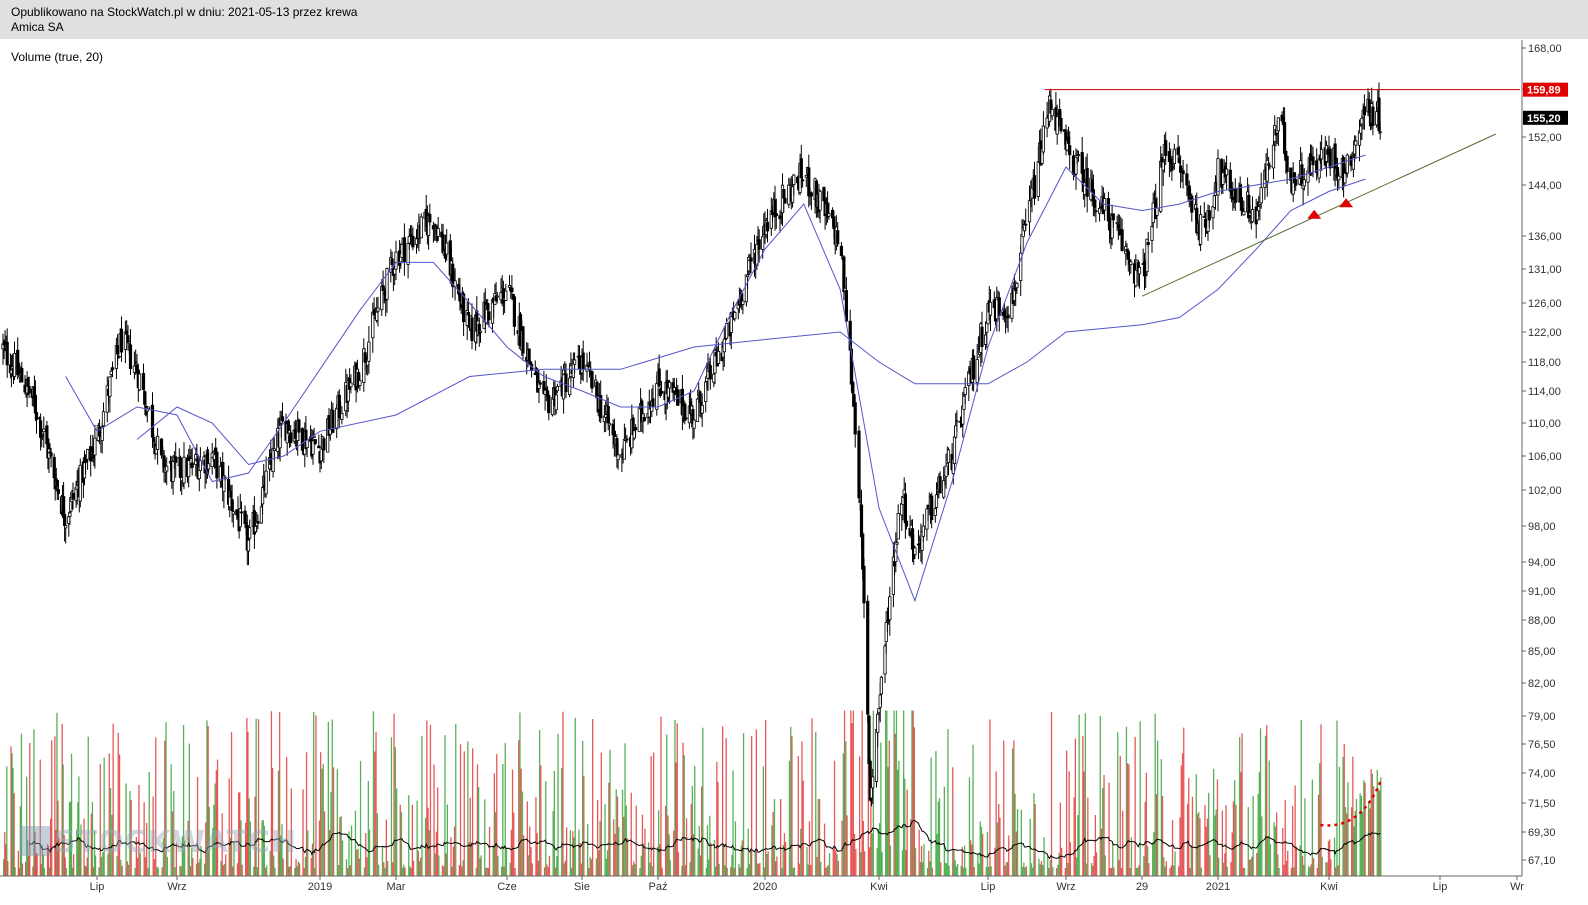  Describe the element at coordinates (705, 840) in the screenshot. I see `volume-ma-line` at that location.